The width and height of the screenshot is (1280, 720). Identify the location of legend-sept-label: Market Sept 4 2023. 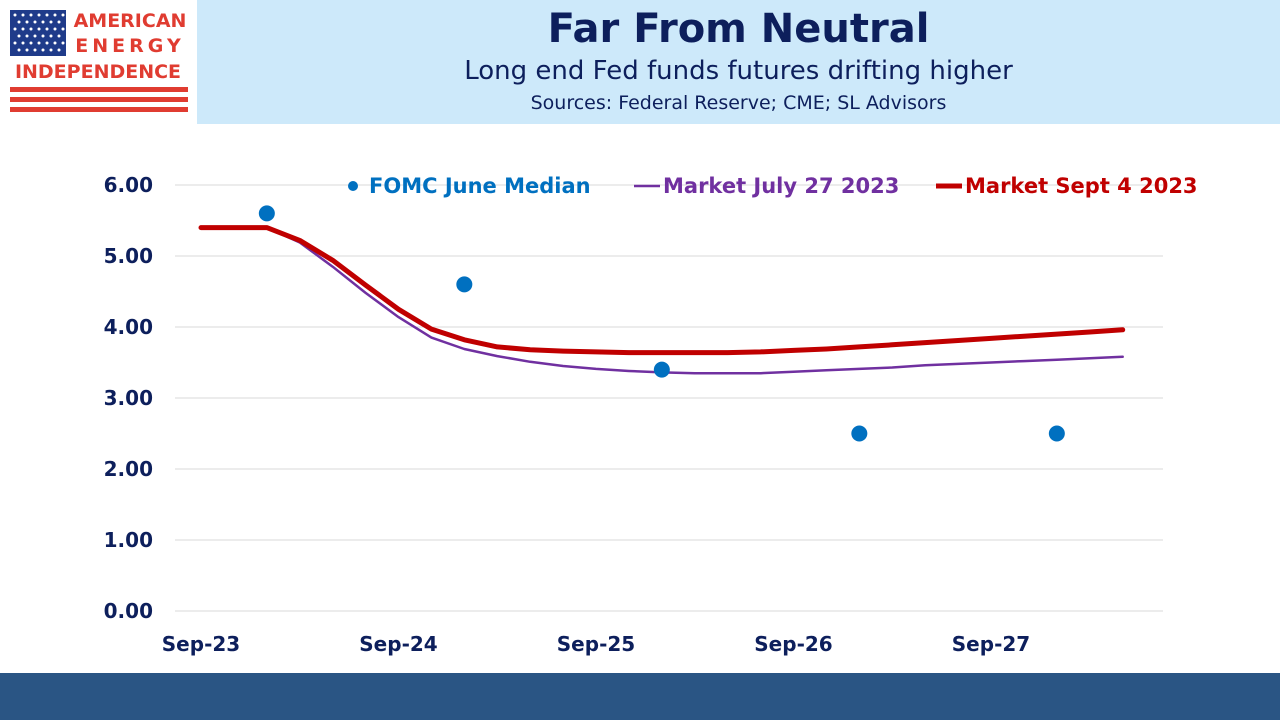
(1081, 186).